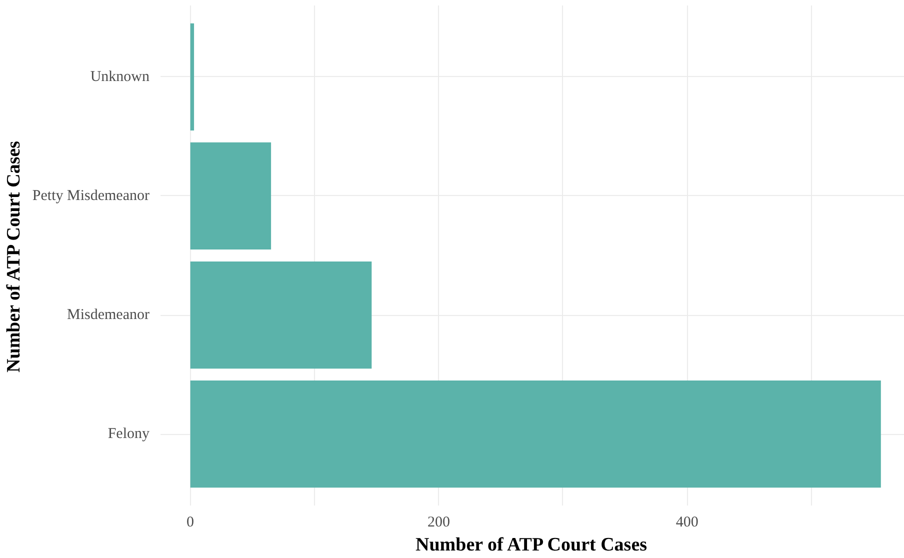  What do you see at coordinates (687, 522) in the screenshot?
I see `x-tick-label: 400` at bounding box center [687, 522].